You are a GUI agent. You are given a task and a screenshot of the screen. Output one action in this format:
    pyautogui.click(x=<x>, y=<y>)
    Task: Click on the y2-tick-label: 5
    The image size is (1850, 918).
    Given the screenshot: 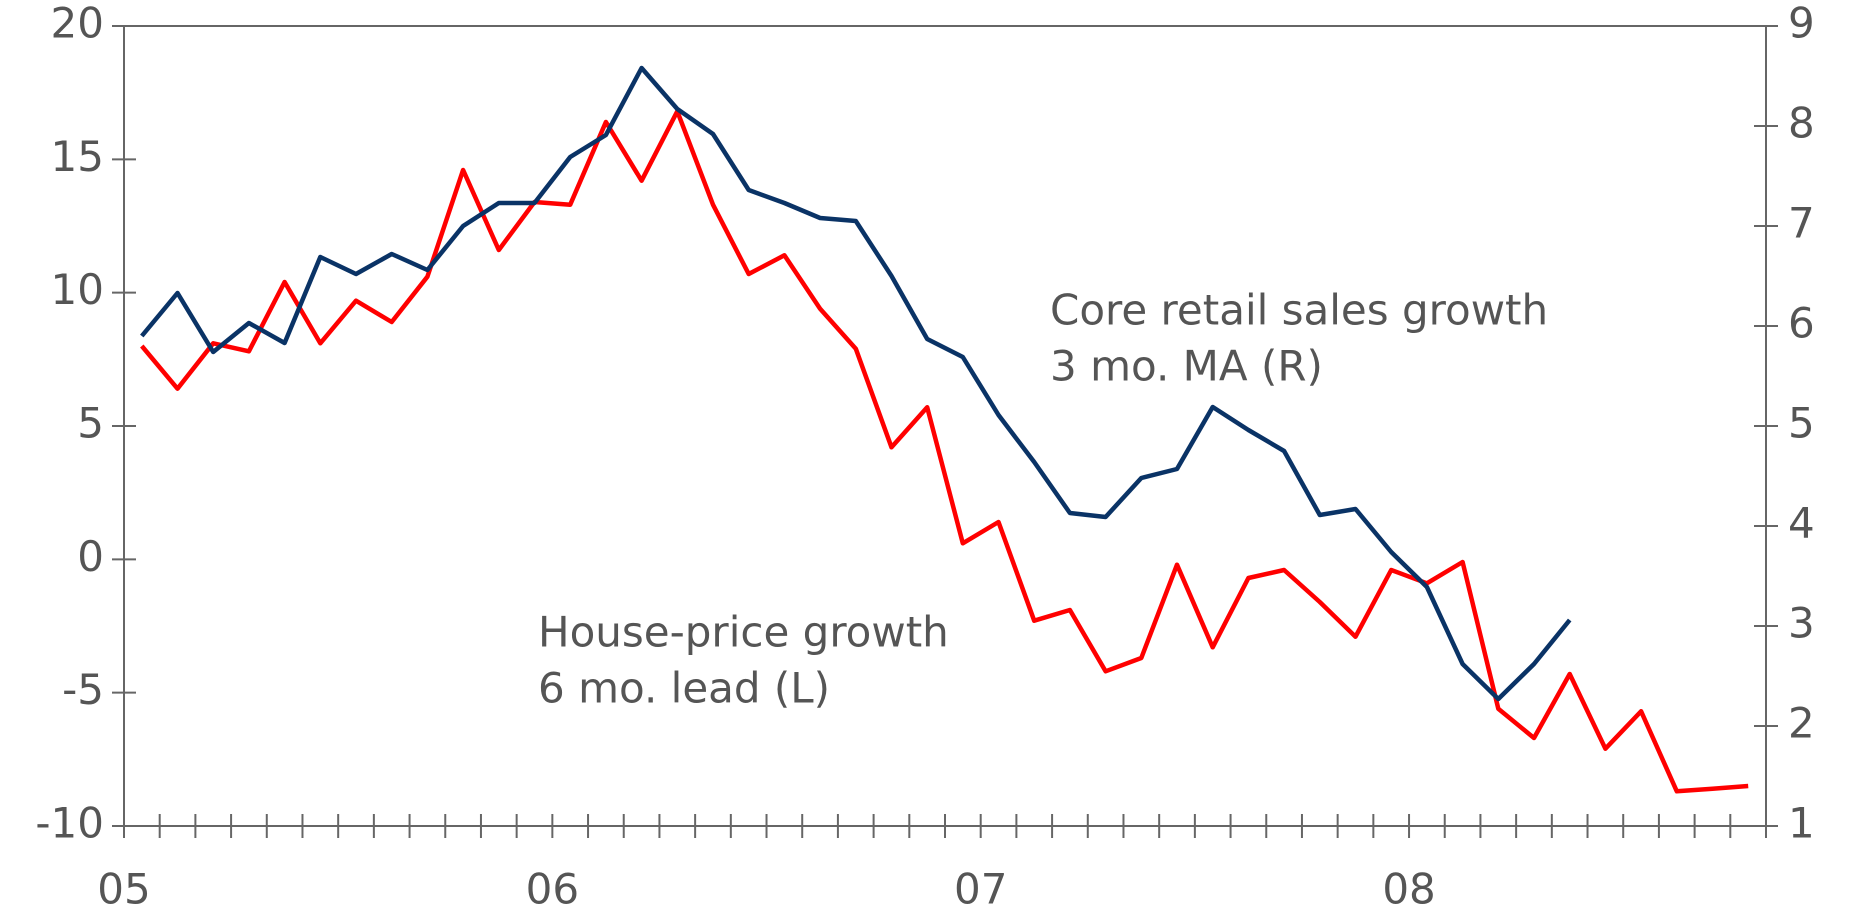 What is the action you would take?
    pyautogui.click(x=1801, y=423)
    